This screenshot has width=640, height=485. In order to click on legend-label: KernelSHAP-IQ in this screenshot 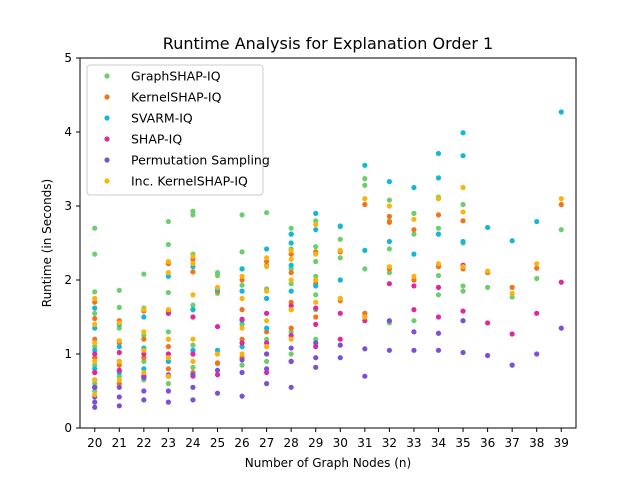, I will do `click(176, 97)`.